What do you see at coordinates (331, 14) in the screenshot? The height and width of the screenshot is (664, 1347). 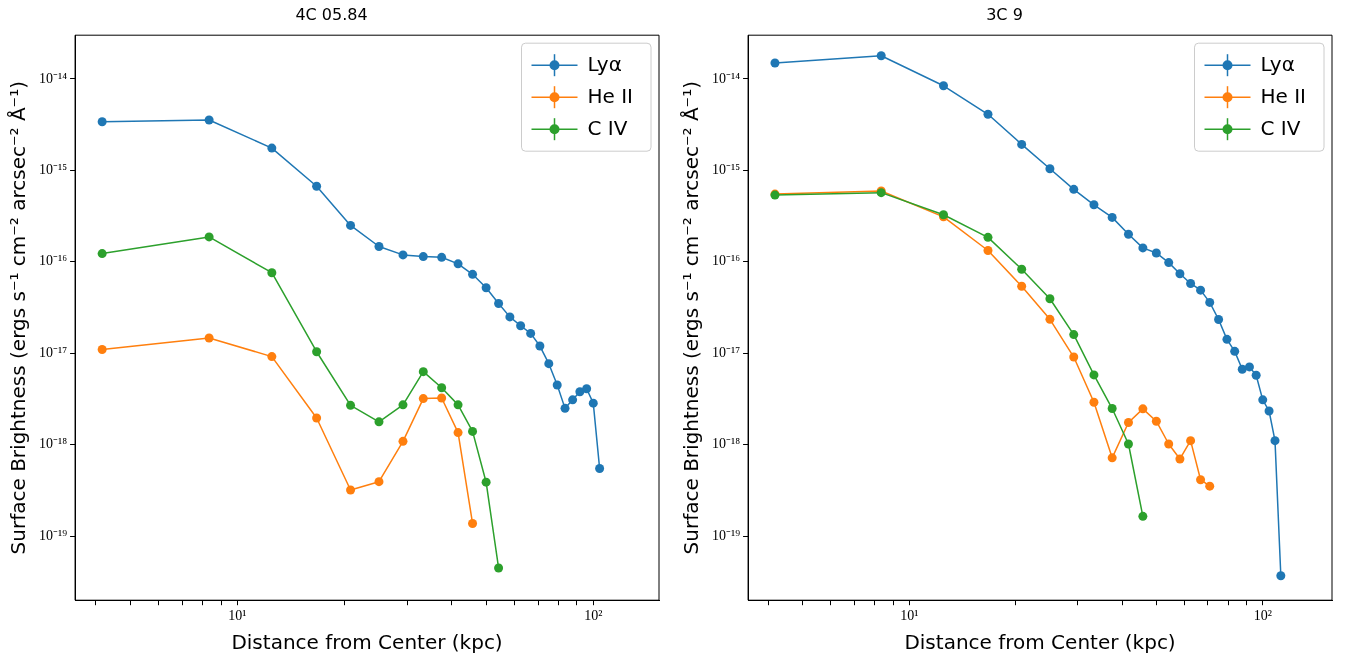 I see `chart-title: 4C 05.84` at bounding box center [331, 14].